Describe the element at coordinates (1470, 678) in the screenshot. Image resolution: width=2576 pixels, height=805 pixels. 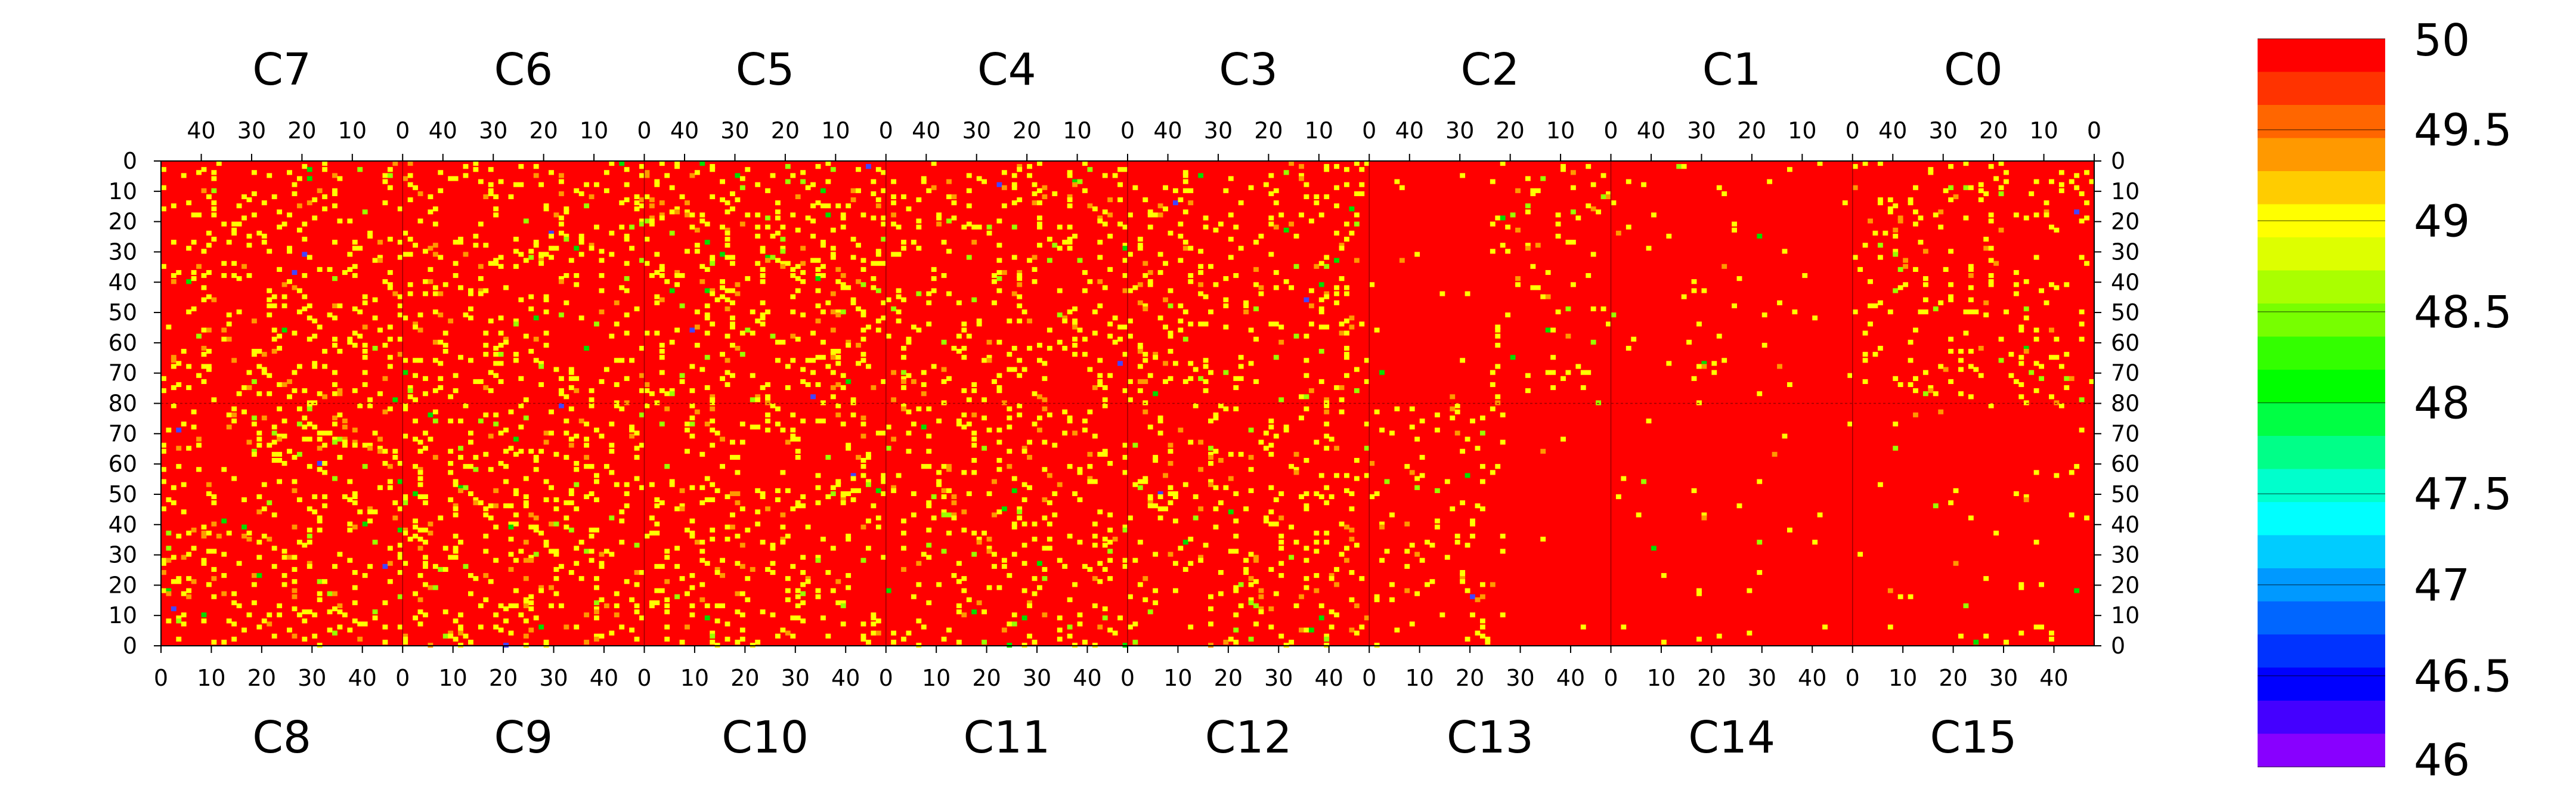
I see `x-tick-label-bottom: 20` at that location.